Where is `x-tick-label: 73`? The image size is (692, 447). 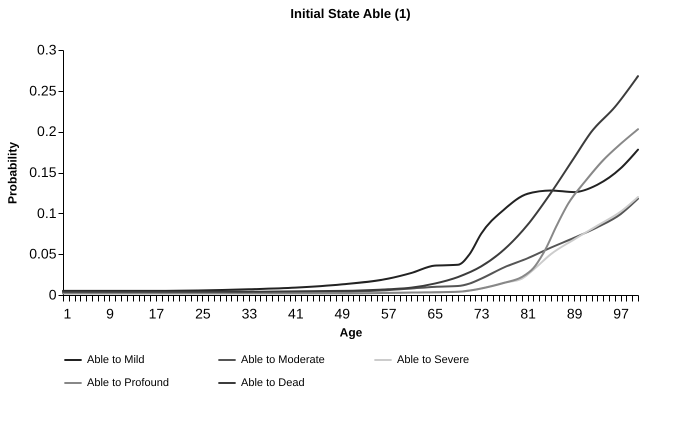 x-tick-label: 73 is located at coordinates (482, 314).